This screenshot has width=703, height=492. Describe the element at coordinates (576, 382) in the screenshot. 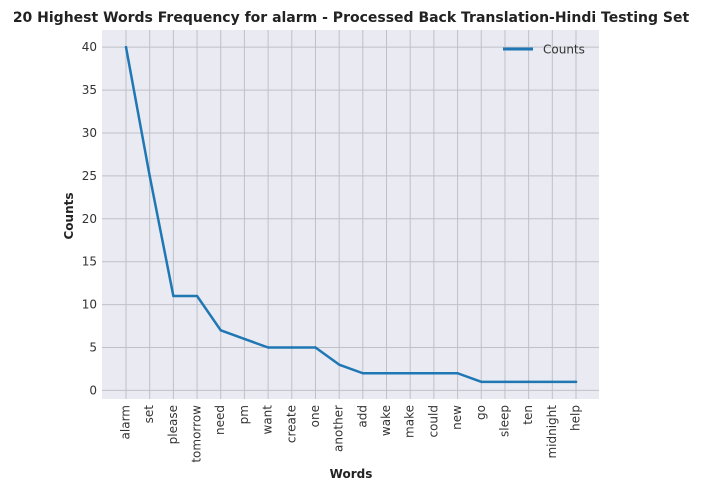

I see `data-point-help` at that location.